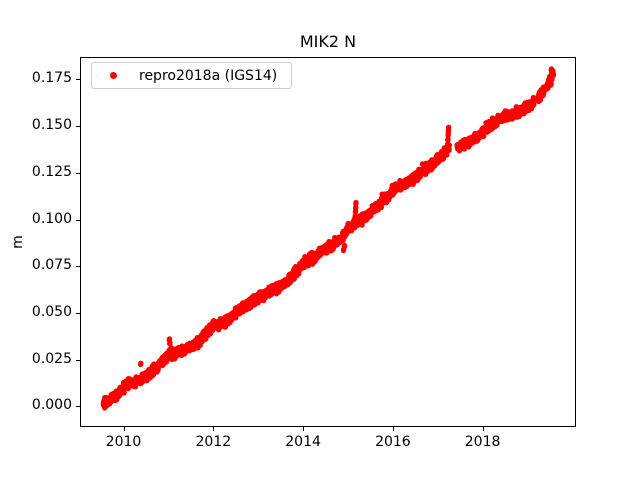 The width and height of the screenshot is (640, 480). What do you see at coordinates (482, 442) in the screenshot?
I see `x-tick-label: 2018` at bounding box center [482, 442].